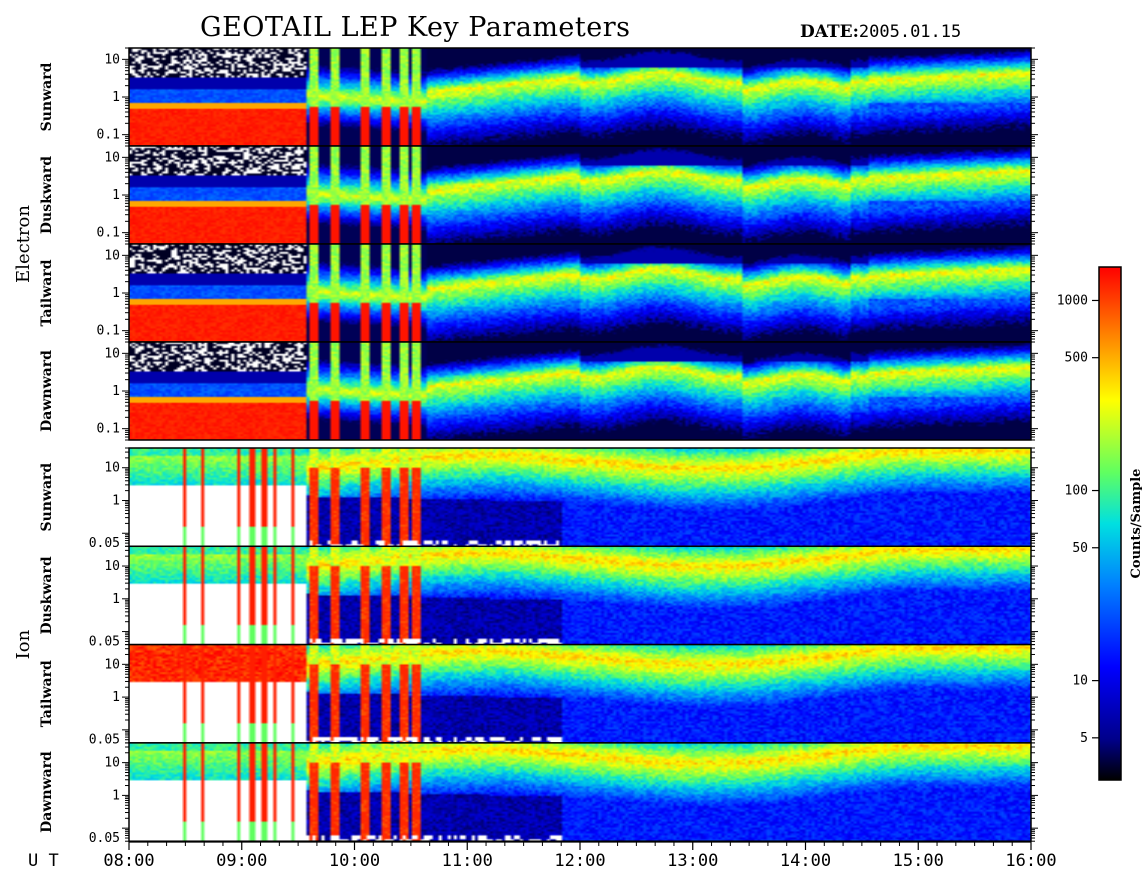  I want to click on colorbar-tick-label: 500, so click(1076, 358).